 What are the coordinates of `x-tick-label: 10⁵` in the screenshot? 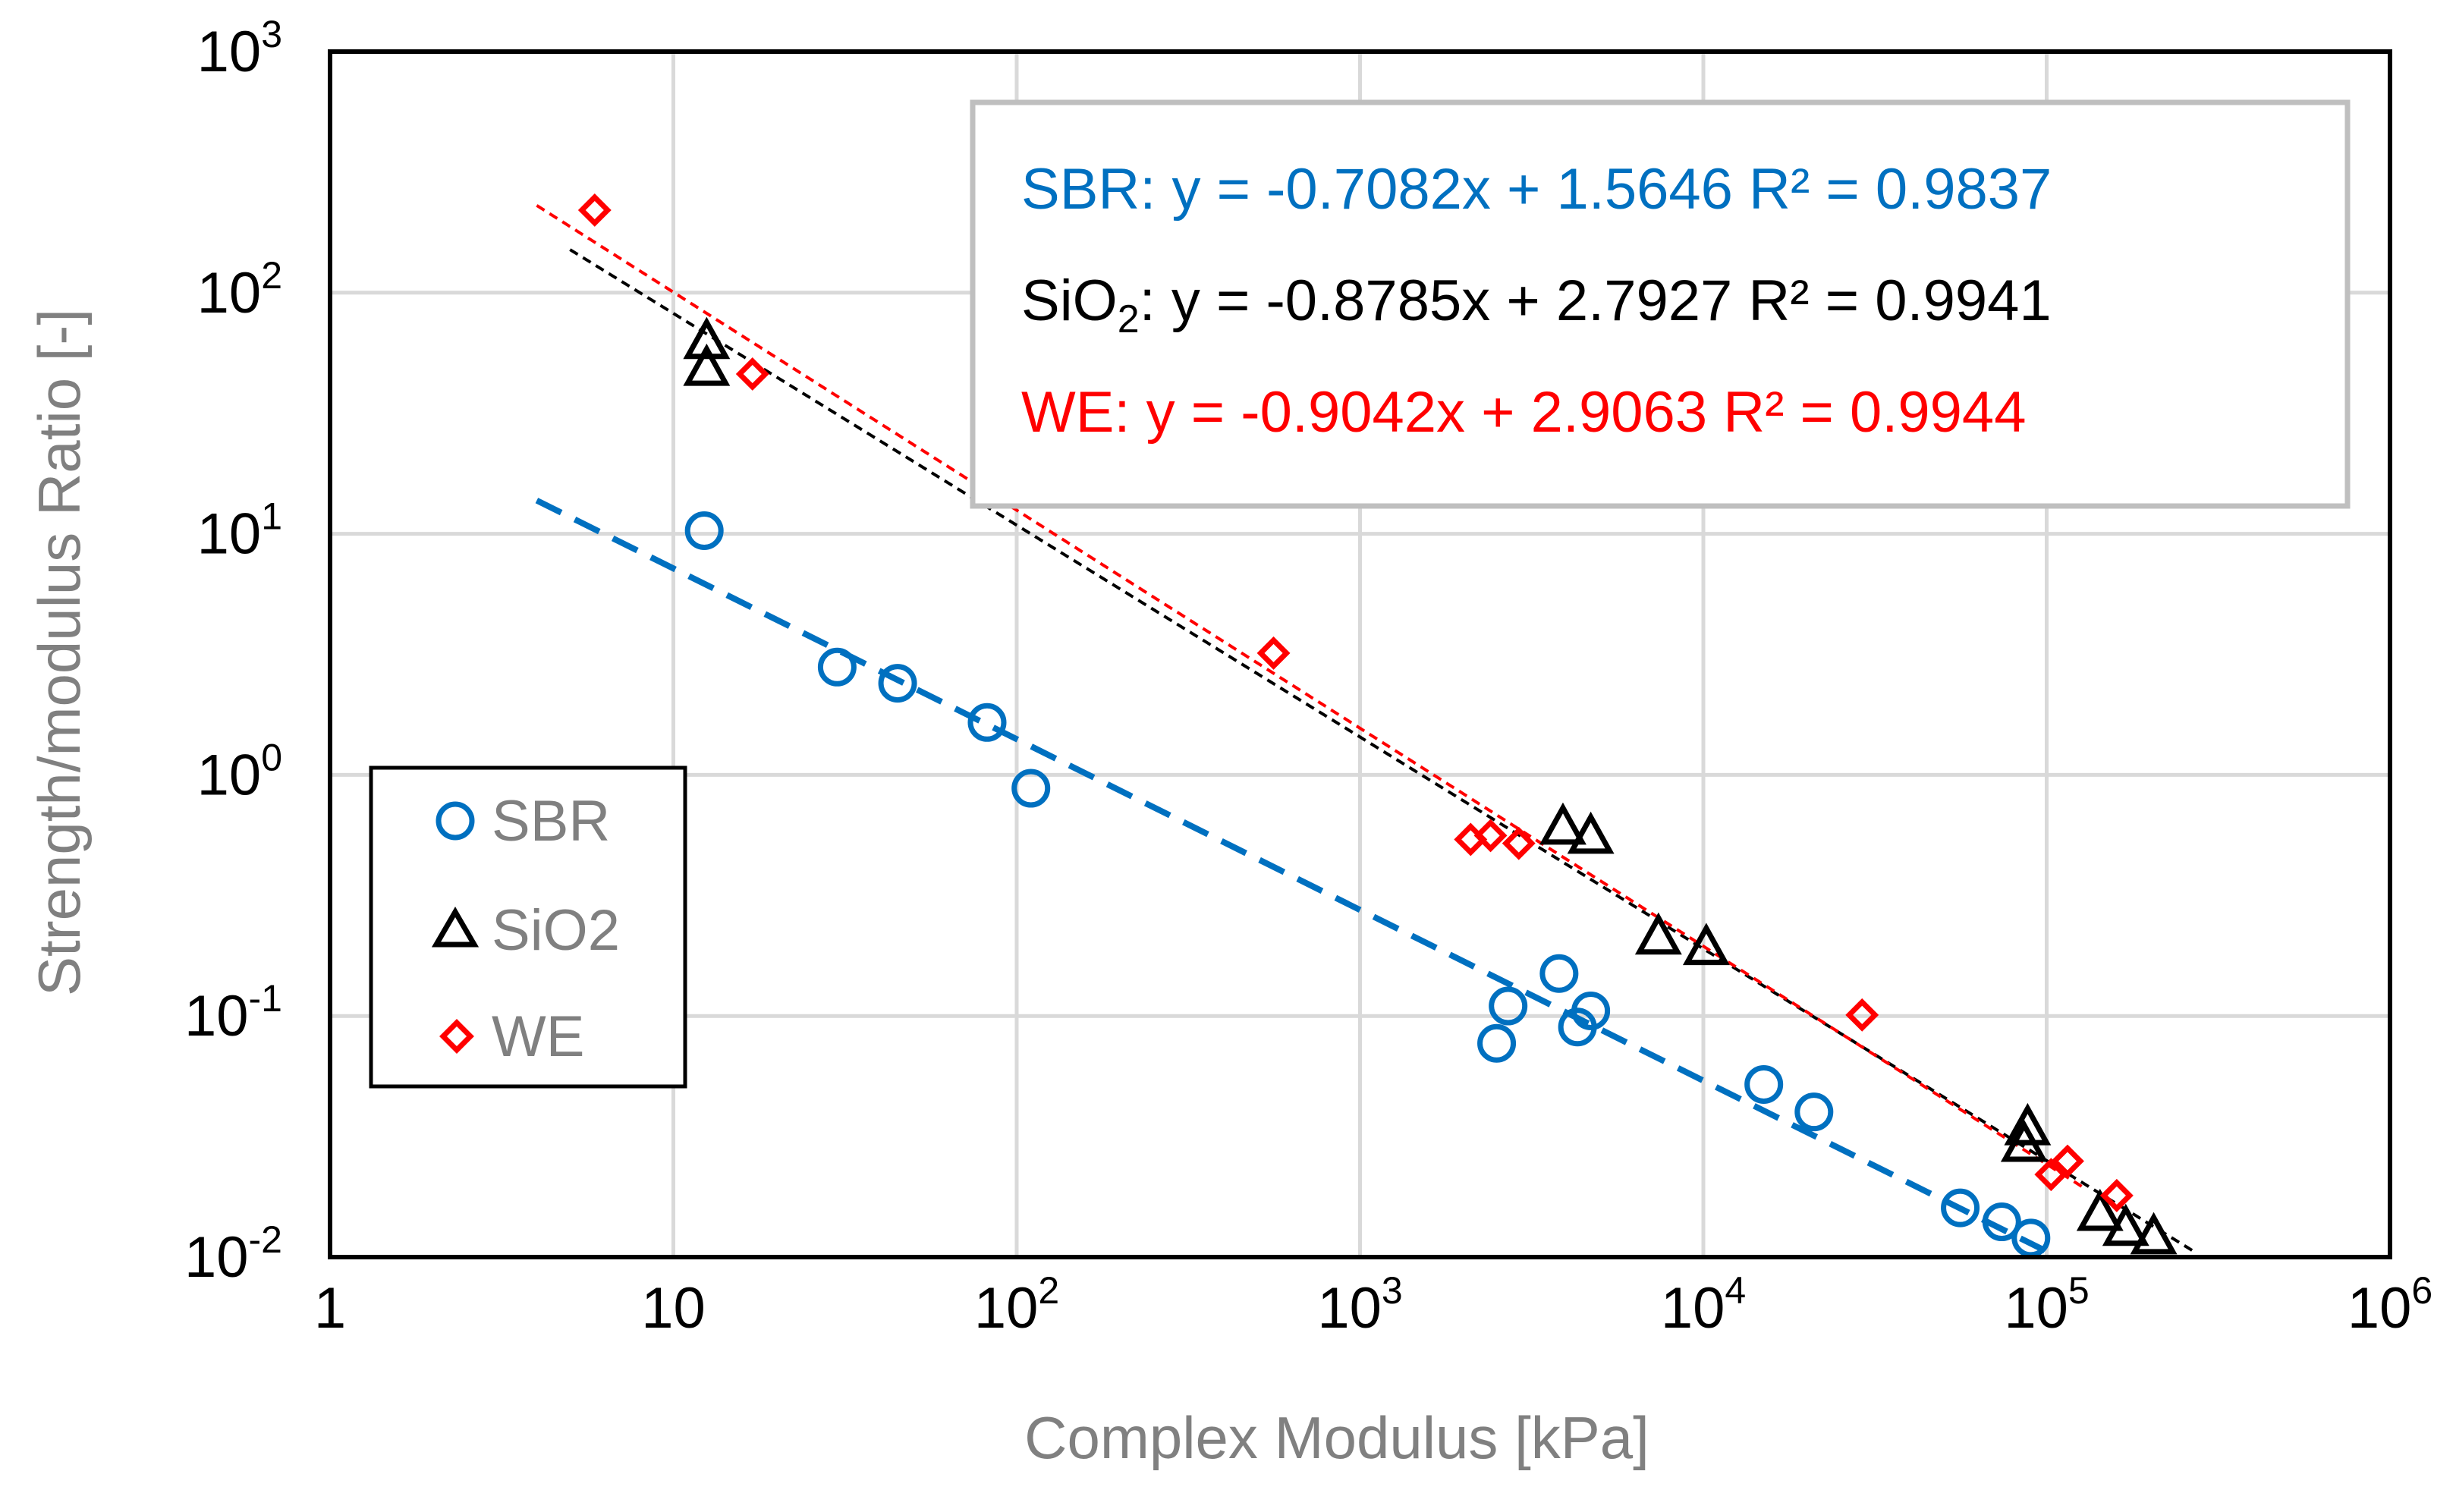 It's located at (2046, 1305).